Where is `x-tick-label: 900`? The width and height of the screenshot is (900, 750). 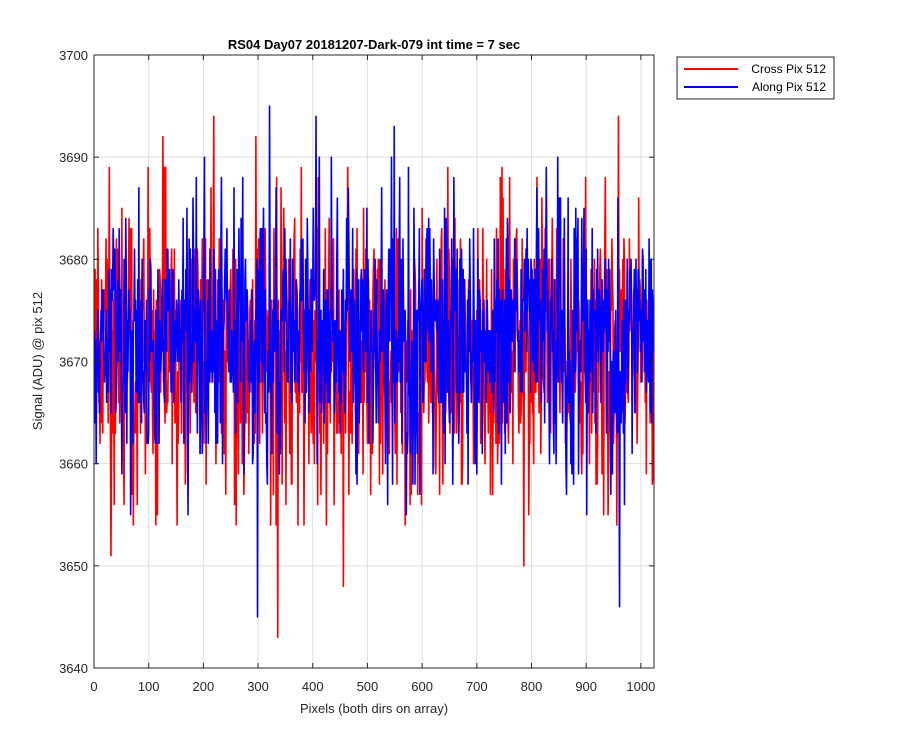 x-tick-label: 900 is located at coordinates (586, 686).